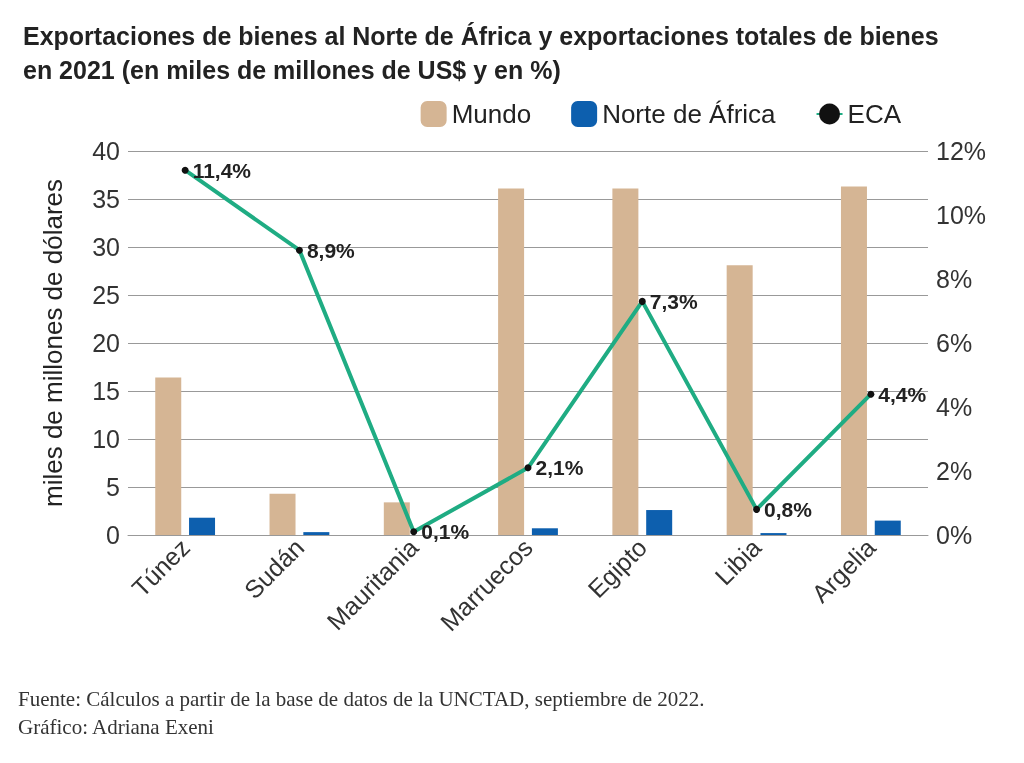 The image size is (1024, 763). What do you see at coordinates (106, 151) in the screenshot?
I see `y-tick-label: 40` at bounding box center [106, 151].